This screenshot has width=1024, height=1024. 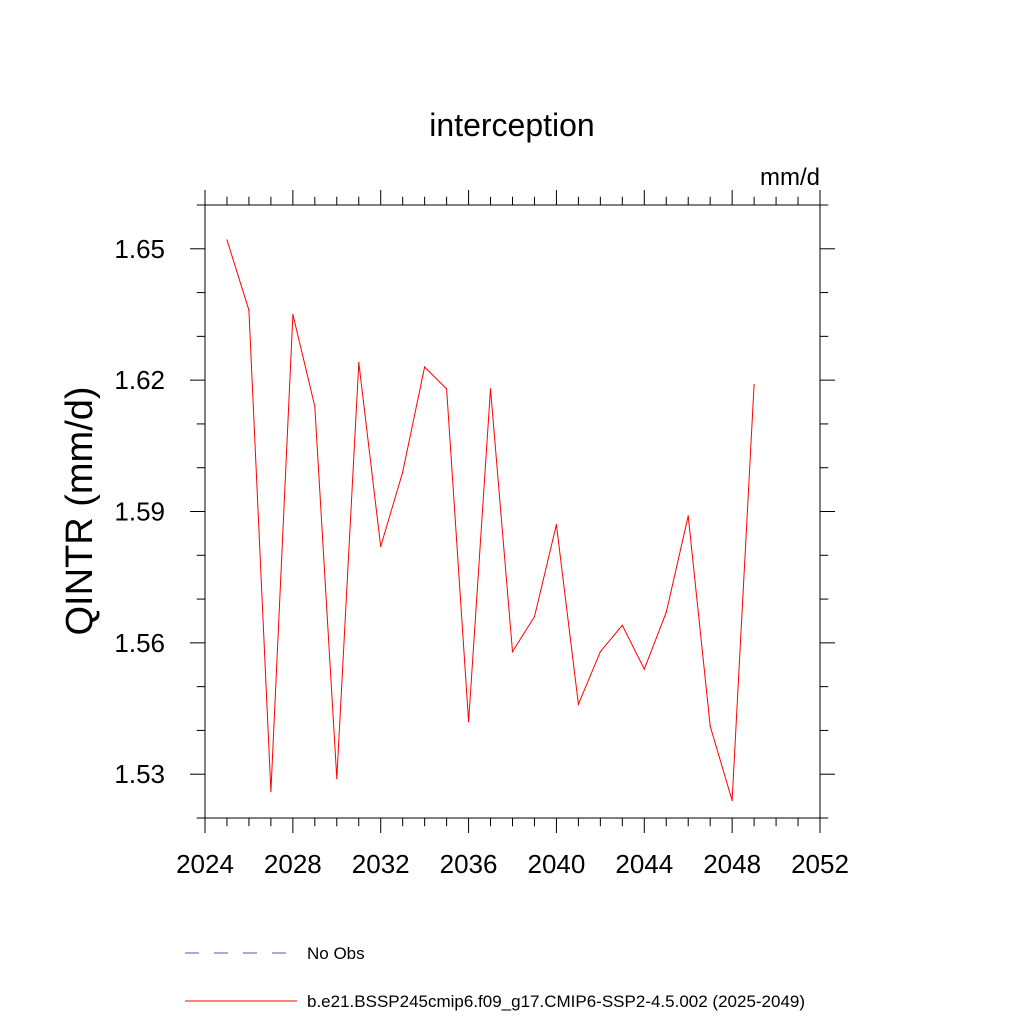 What do you see at coordinates (139, 512) in the screenshot?
I see `y-tick-label: 1.59` at bounding box center [139, 512].